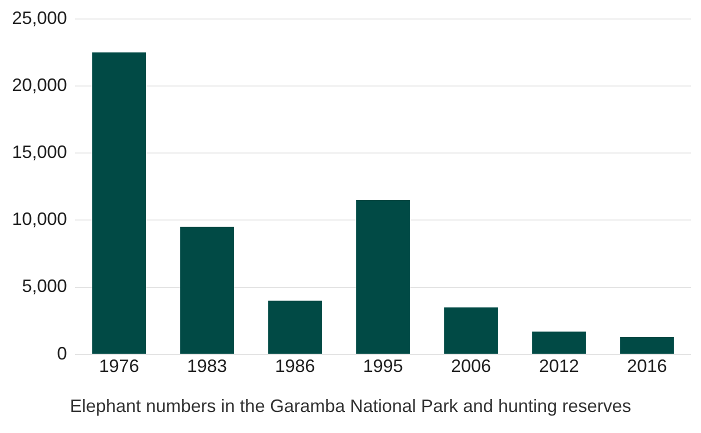  Describe the element at coordinates (40, 84) in the screenshot. I see `y-tick-label: 20,000` at that location.